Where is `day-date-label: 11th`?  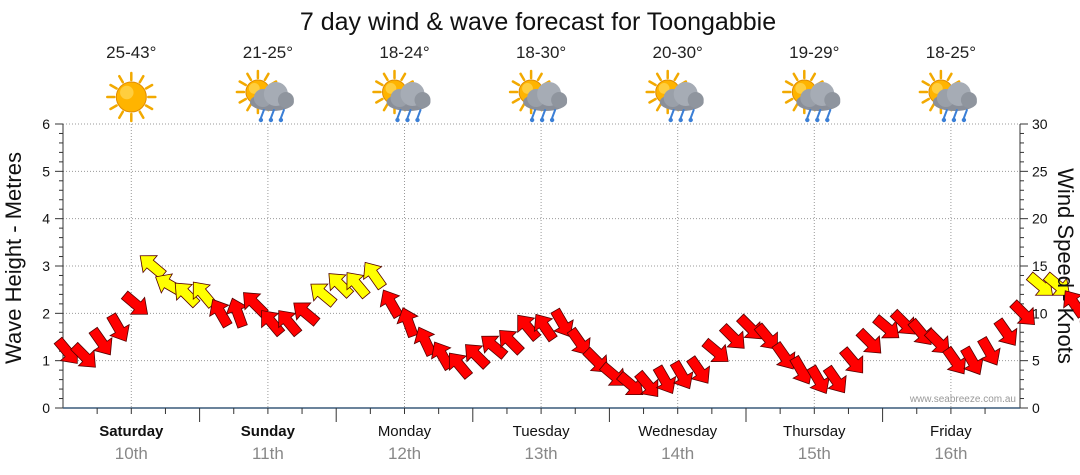 day-date-label: 11th is located at coordinates (268, 453).